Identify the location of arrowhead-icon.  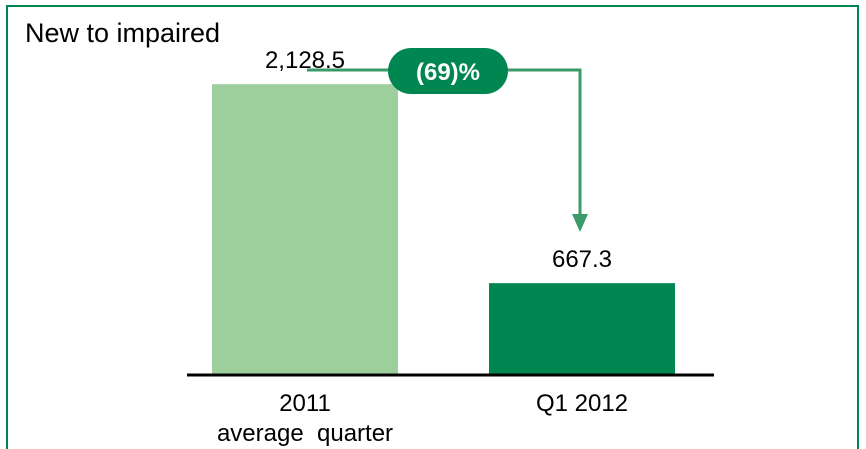
(580, 223).